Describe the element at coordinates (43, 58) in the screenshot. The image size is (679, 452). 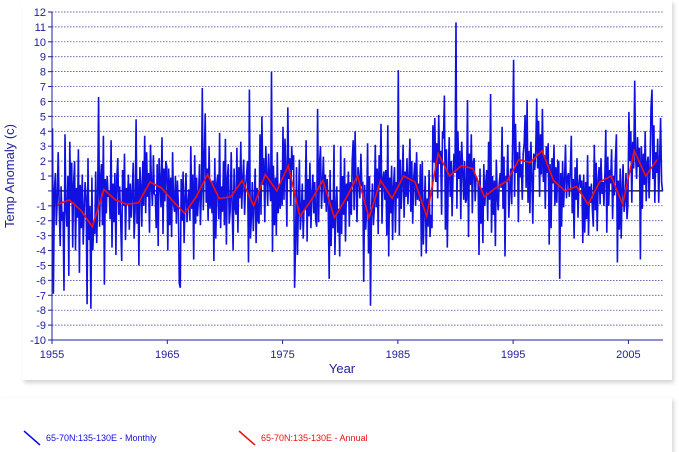
I see `y-tick-label: 9` at that location.